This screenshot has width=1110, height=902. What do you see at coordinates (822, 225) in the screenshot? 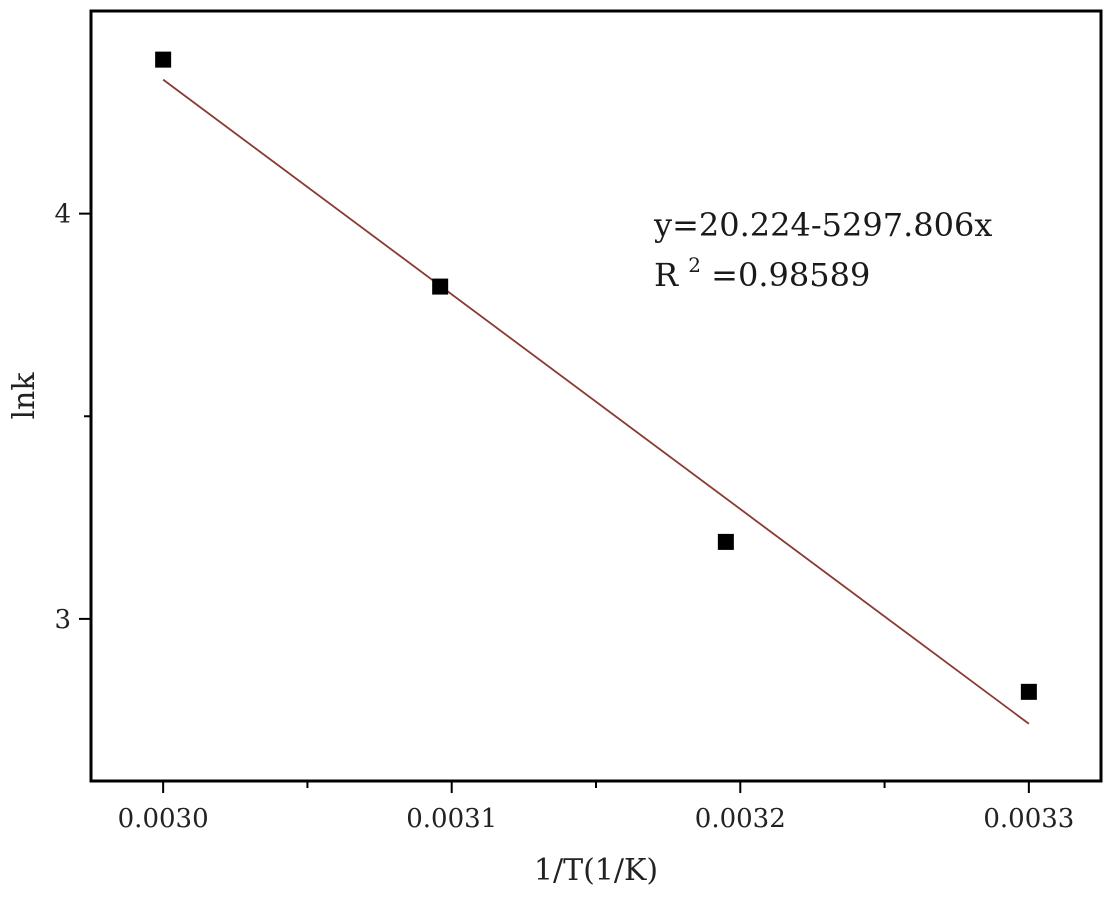
I see `fit-equation: y=20.224-5297.806x` at bounding box center [822, 225].